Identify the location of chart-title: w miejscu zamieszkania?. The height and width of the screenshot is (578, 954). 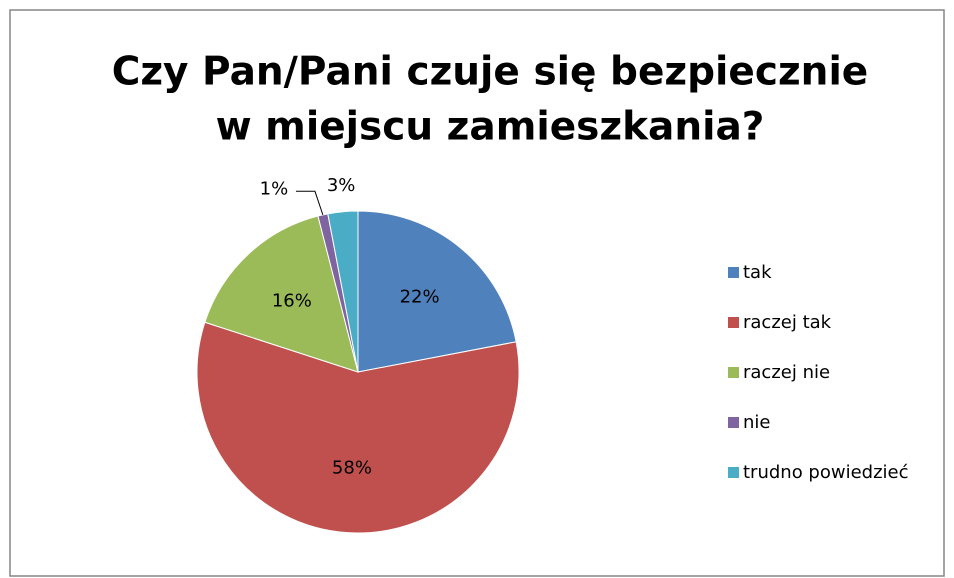
(490, 127).